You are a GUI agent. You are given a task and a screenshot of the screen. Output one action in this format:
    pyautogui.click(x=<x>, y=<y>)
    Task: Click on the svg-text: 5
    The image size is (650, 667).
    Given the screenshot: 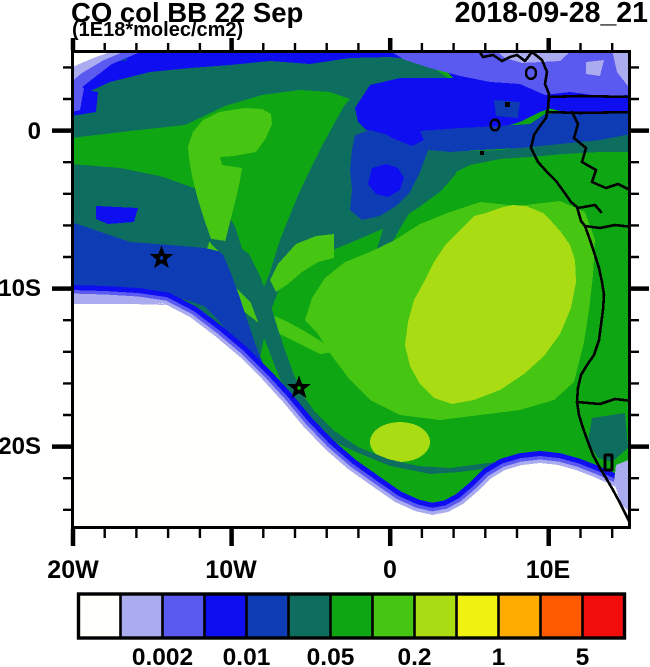 What is the action you would take?
    pyautogui.click(x=583, y=655)
    